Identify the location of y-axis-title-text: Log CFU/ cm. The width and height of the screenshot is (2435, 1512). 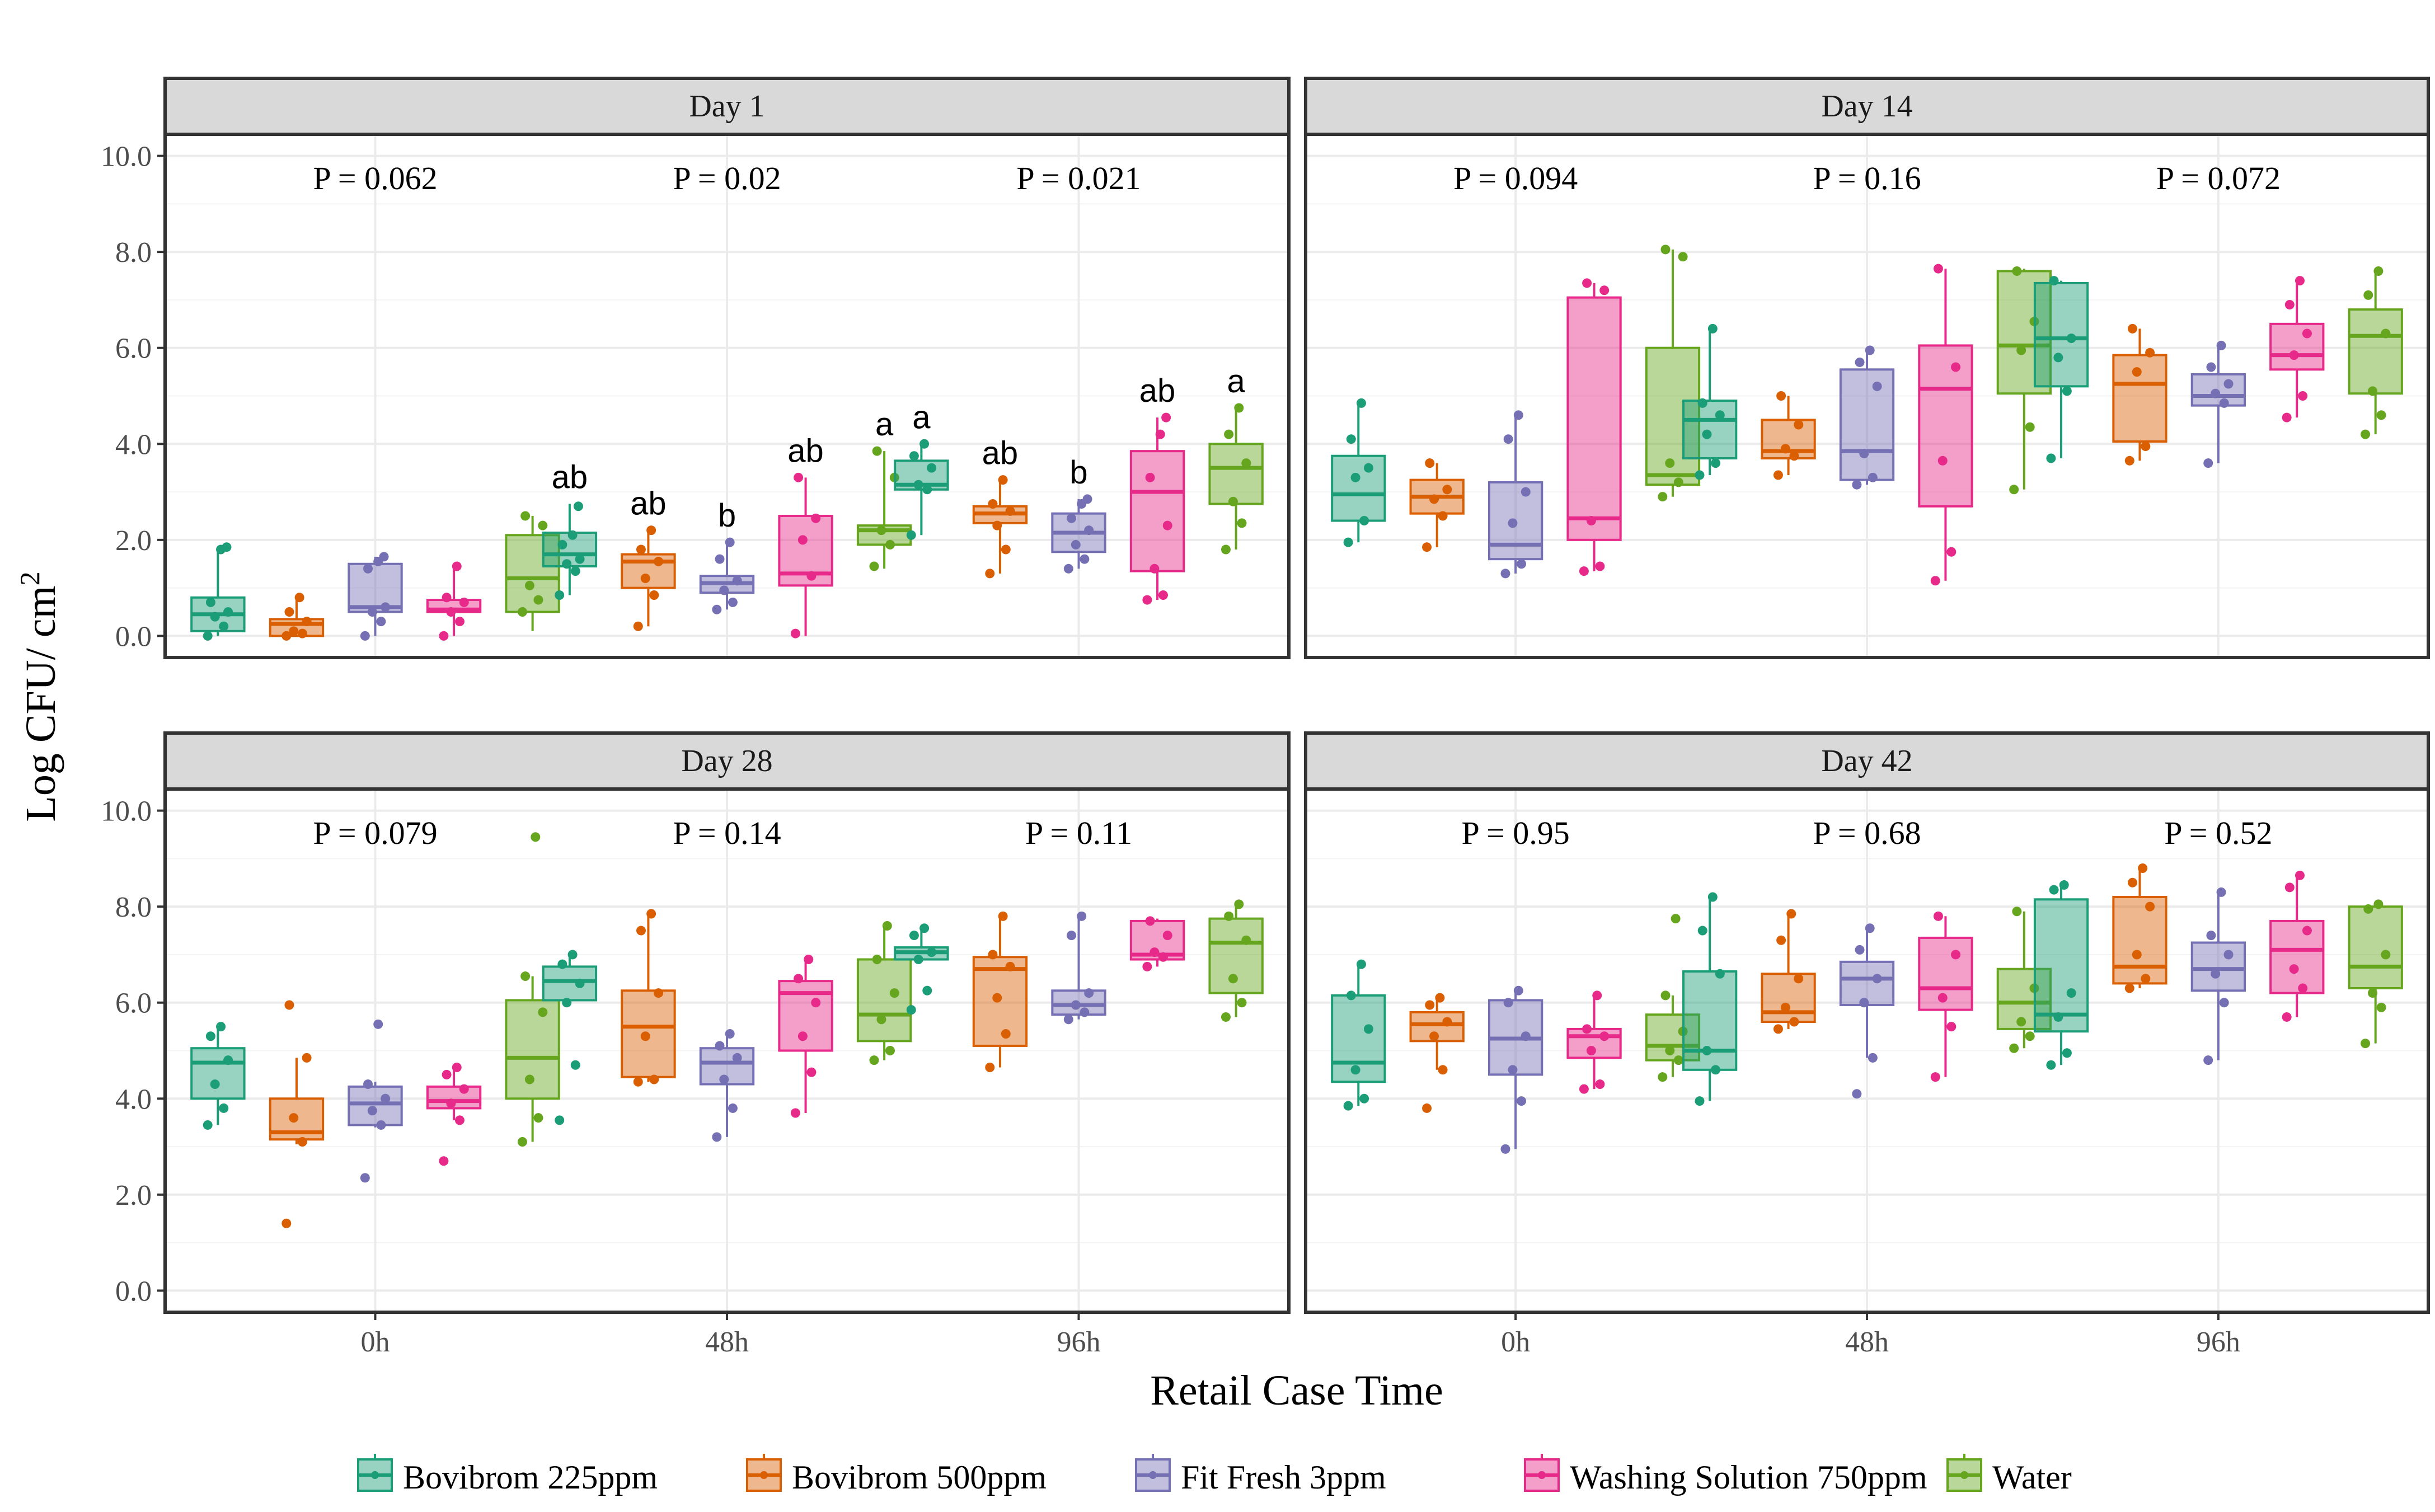
(40, 703).